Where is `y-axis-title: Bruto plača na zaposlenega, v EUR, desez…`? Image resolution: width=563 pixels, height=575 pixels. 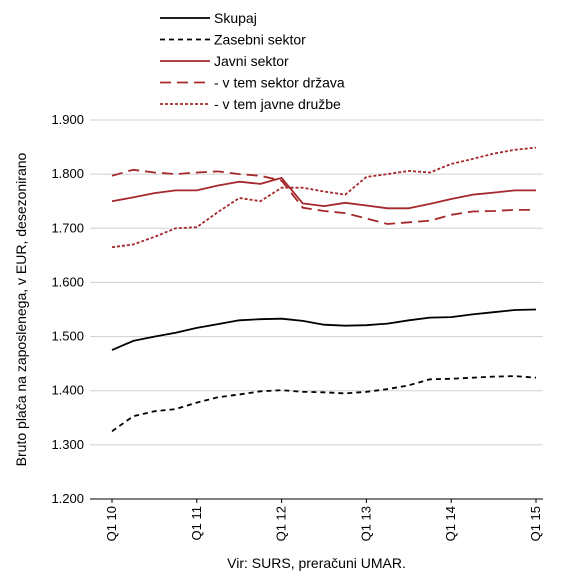
y-axis-title: Bruto plača na zaposlenega, v EUR, desez… is located at coordinates (21, 309).